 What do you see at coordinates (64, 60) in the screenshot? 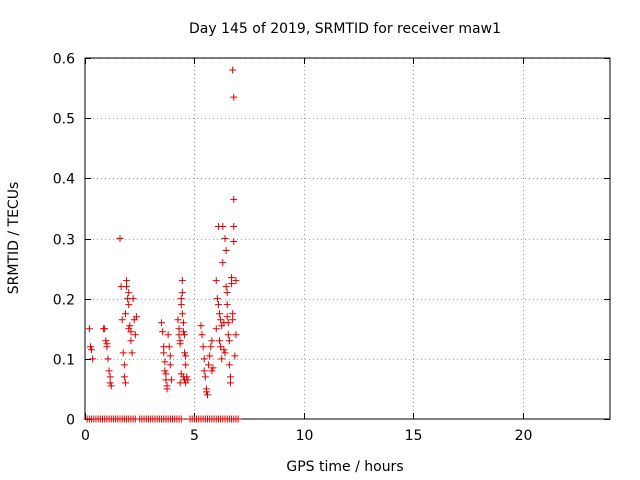
I see `y-tick-label: 0.6` at bounding box center [64, 60].